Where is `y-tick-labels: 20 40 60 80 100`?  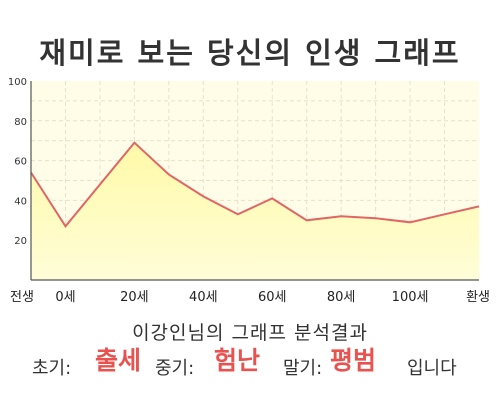
y-tick-labels: 20 40 60 80 100 is located at coordinates (17, 162).